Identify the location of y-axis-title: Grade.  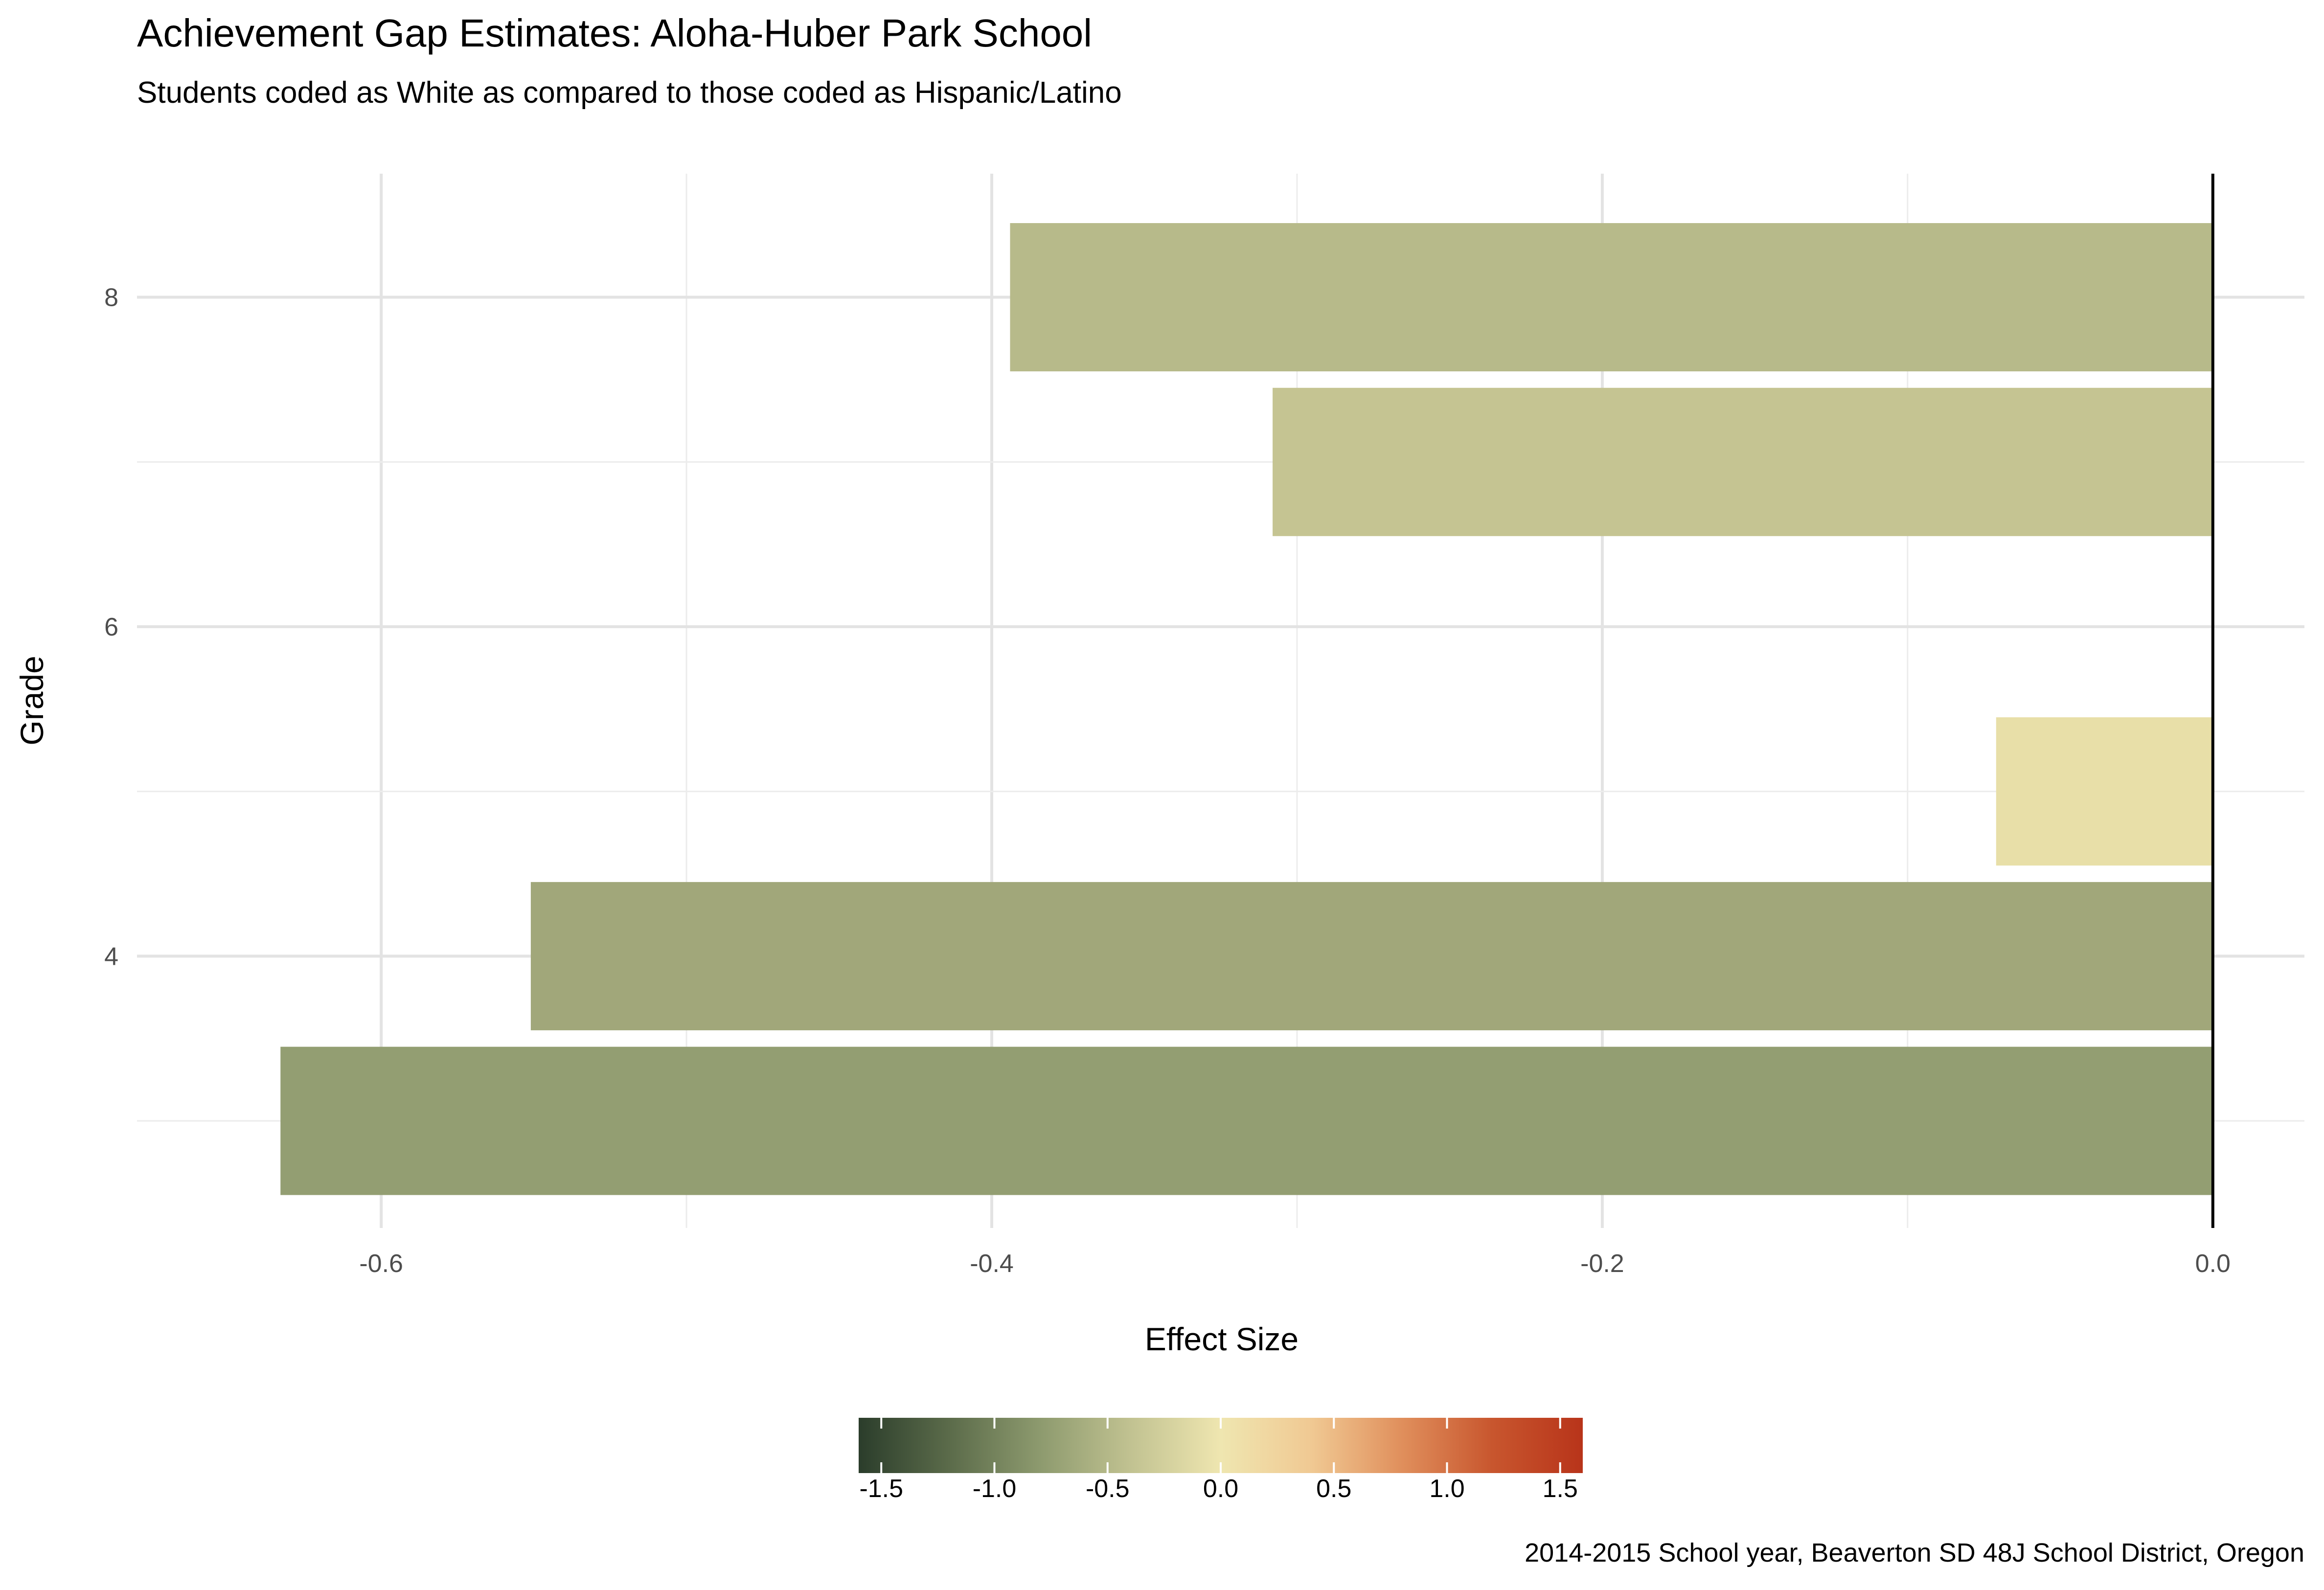
(32, 701).